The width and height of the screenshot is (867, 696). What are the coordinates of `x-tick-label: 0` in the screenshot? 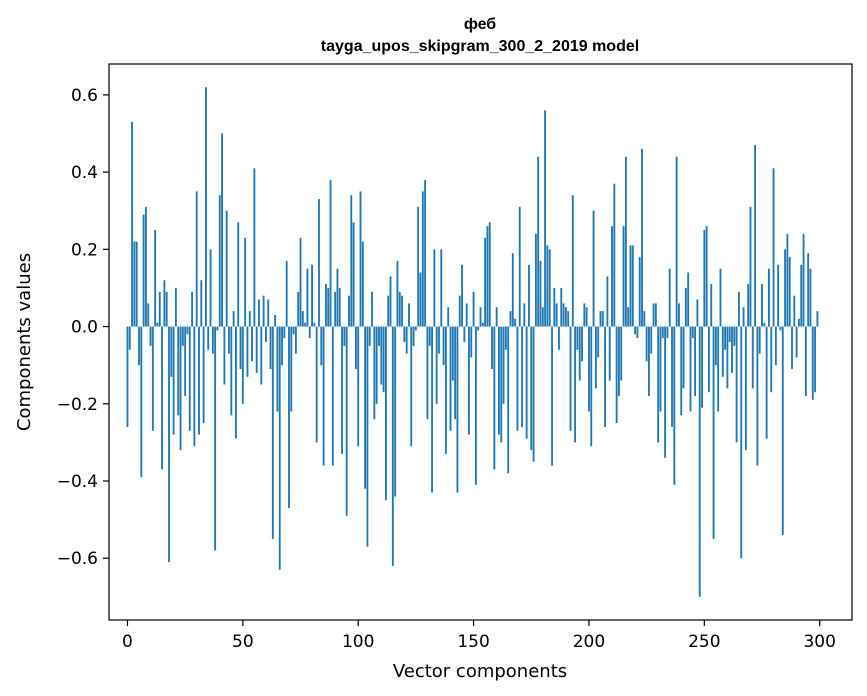 It's located at (127, 642).